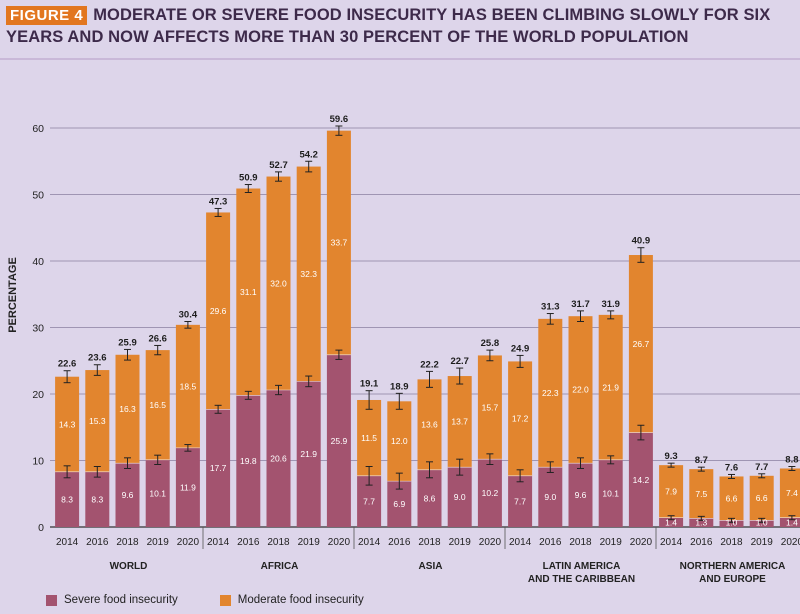 The width and height of the screenshot is (800, 614). What do you see at coordinates (38, 395) in the screenshot?
I see `y-tick-label: 20` at bounding box center [38, 395].